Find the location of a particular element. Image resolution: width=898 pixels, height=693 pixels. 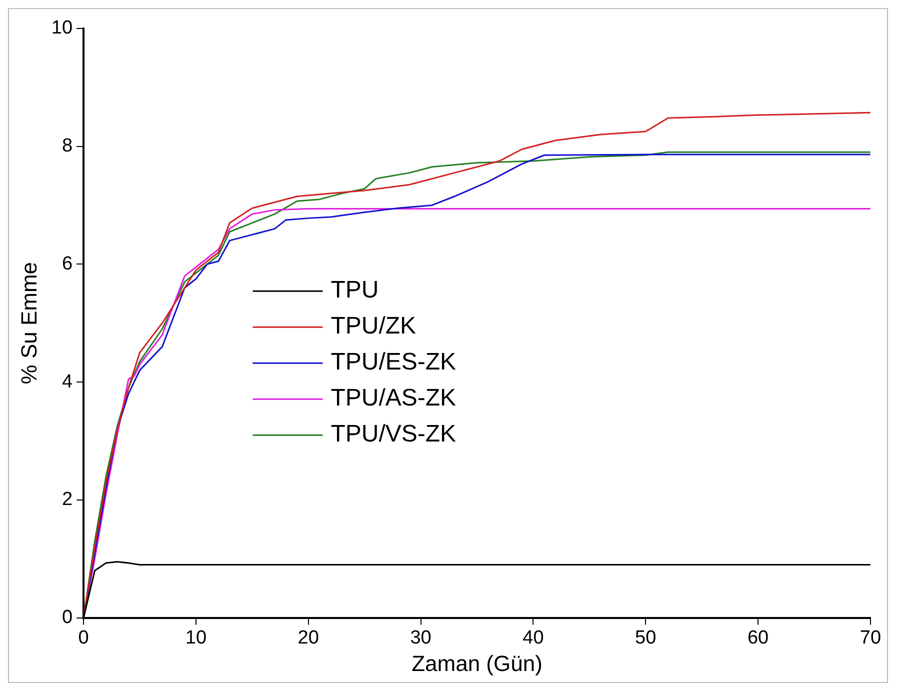

x-axis-title: Zaman (Gün) is located at coordinates (477, 663).